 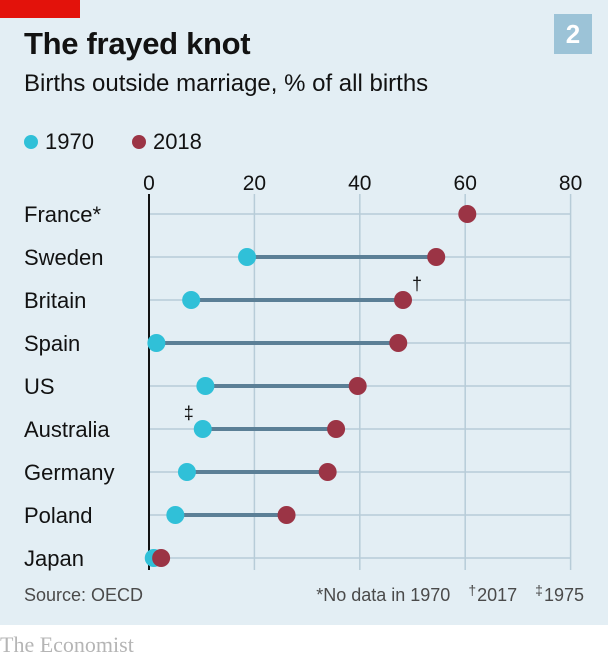 What do you see at coordinates (52, 343) in the screenshot?
I see `category-label: Spain` at bounding box center [52, 343].